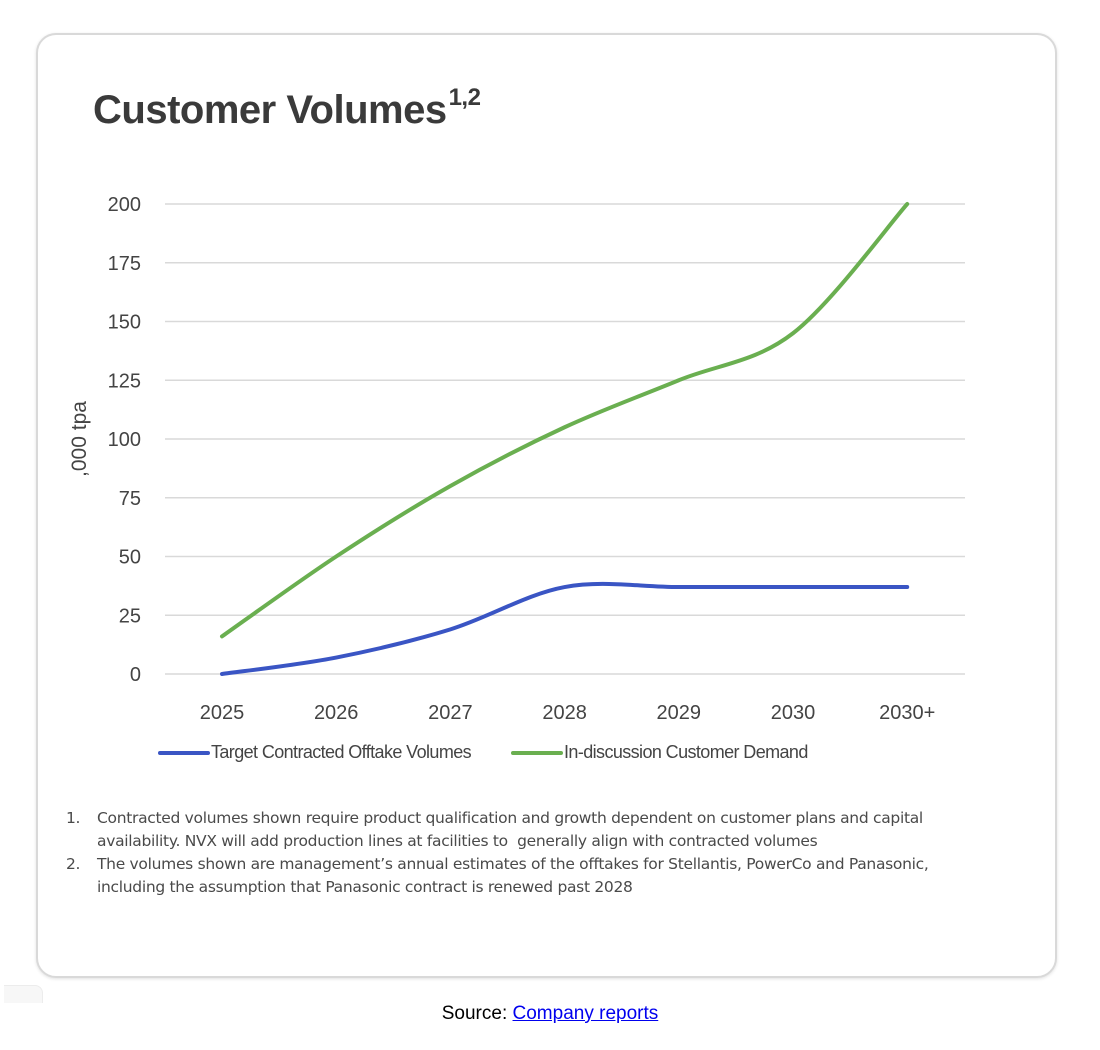 This screenshot has width=1100, height=1050. What do you see at coordinates (130, 499) in the screenshot?
I see `y-tick-label: 75` at bounding box center [130, 499].